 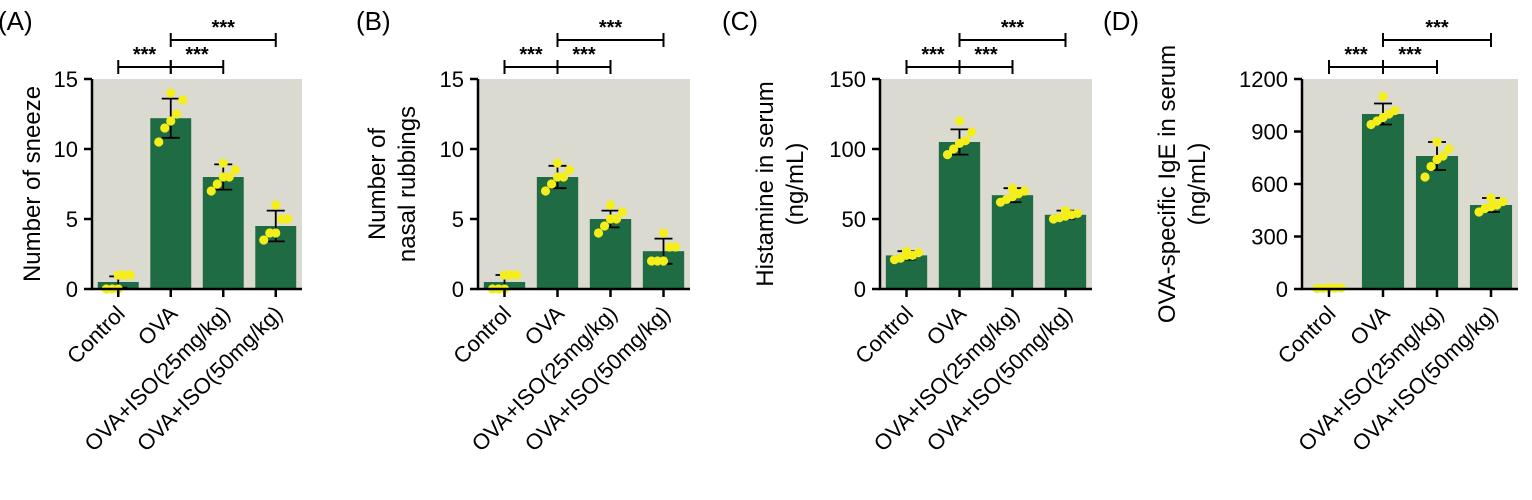 What do you see at coordinates (847, 149) in the screenshot?
I see `y-tick-label: 100` at bounding box center [847, 149].